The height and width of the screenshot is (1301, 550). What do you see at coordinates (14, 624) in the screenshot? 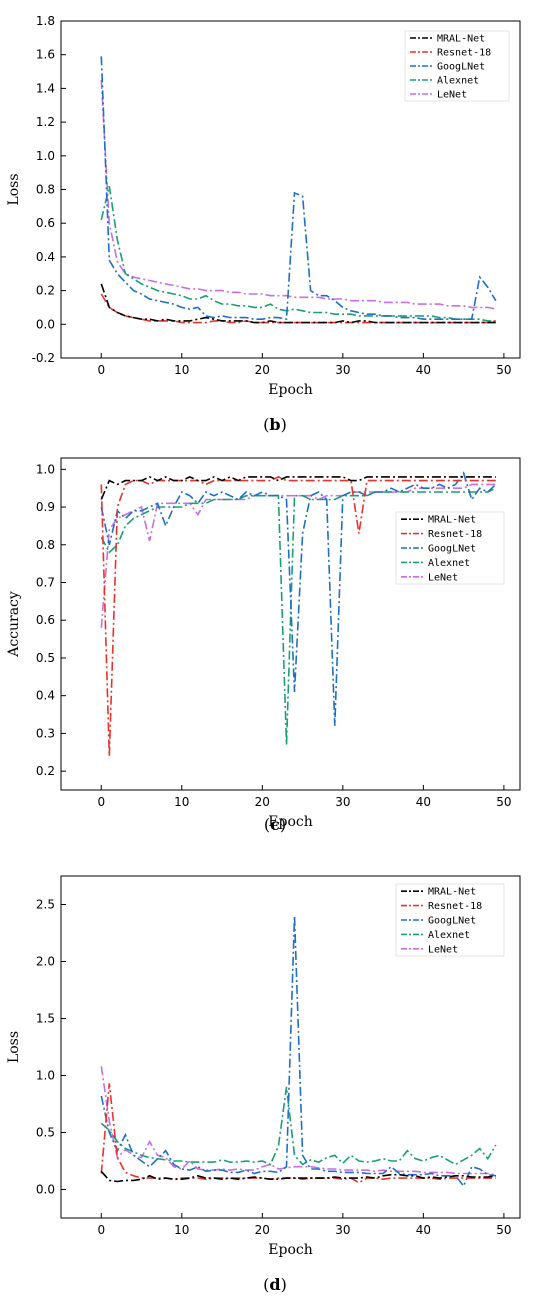
I see `y-axis-label: Accuracy` at bounding box center [14, 624].